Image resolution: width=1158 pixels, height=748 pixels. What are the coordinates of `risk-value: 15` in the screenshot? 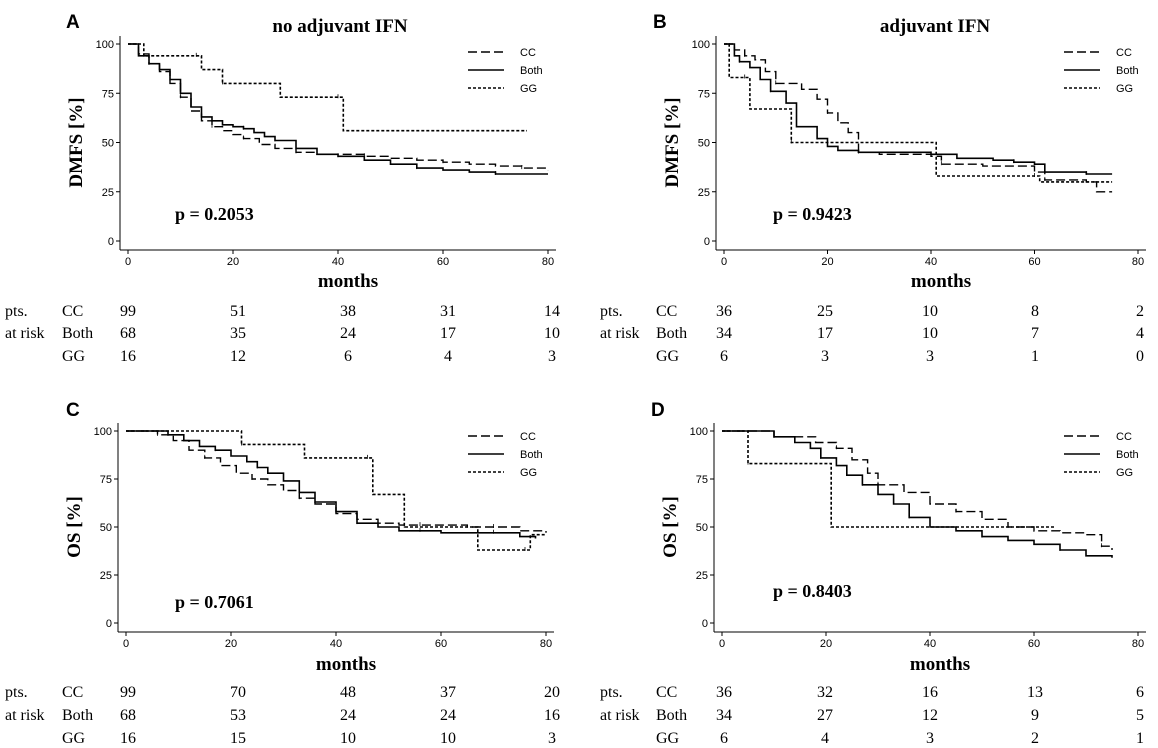 It's located at (238, 738).